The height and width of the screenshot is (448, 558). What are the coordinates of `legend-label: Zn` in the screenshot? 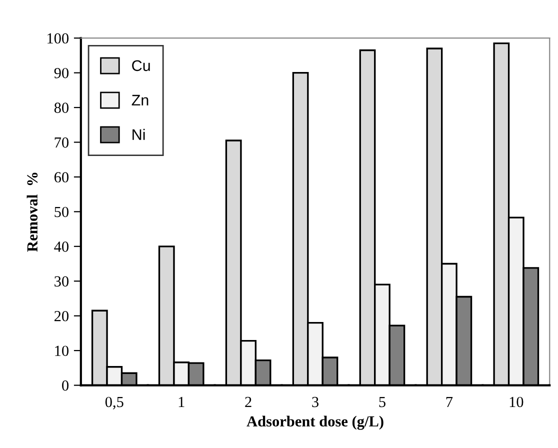 It's located at (140, 100).